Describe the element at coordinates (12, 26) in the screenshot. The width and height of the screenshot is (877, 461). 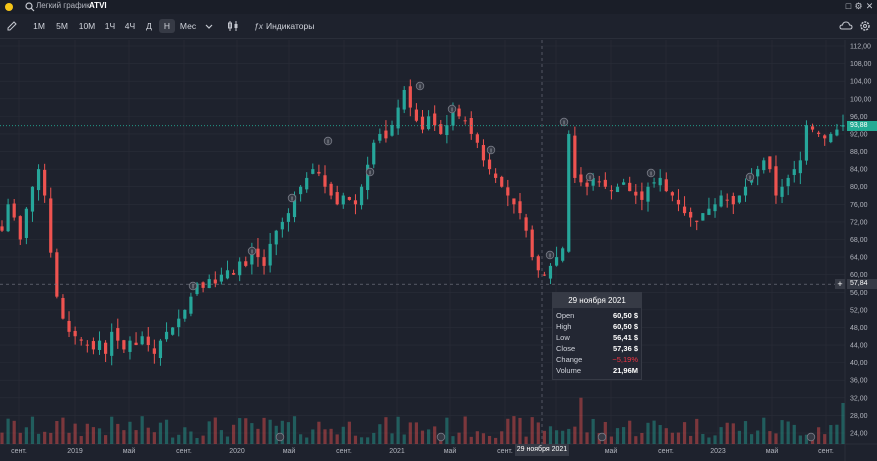
I see `pencil-icon` at that location.